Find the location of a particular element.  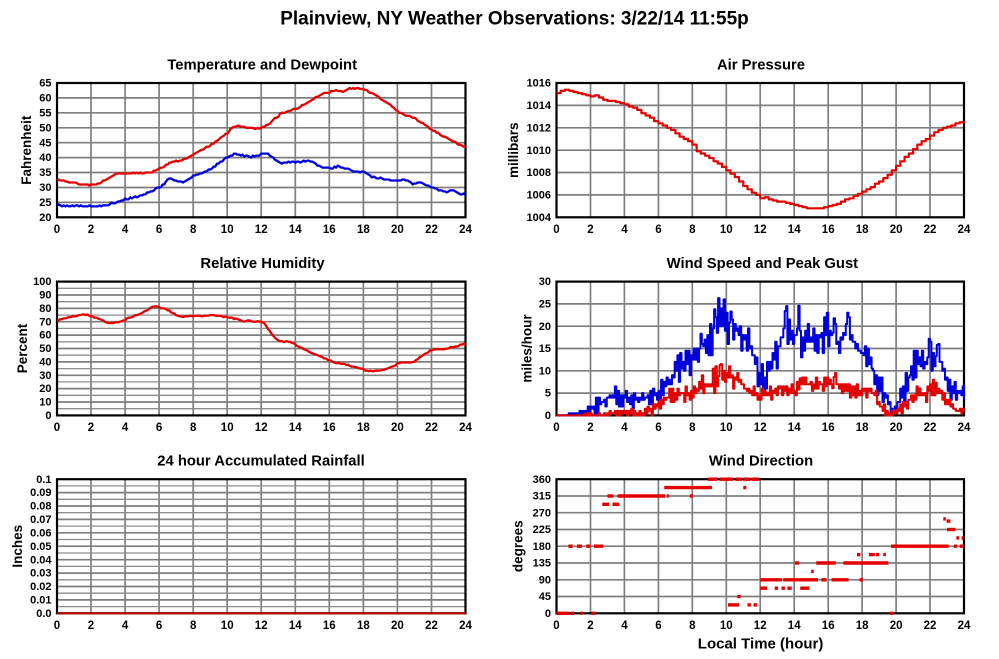

svg-text: Air Pressure is located at coordinates (761, 65).